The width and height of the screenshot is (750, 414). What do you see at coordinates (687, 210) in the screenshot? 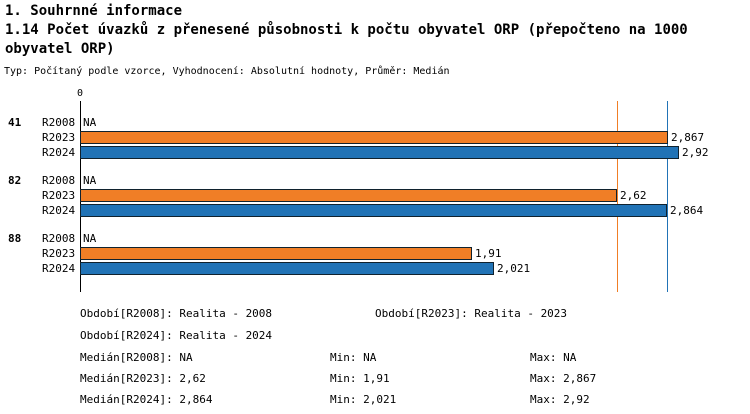
I see `bar-value-label: 2,864` at bounding box center [687, 210].